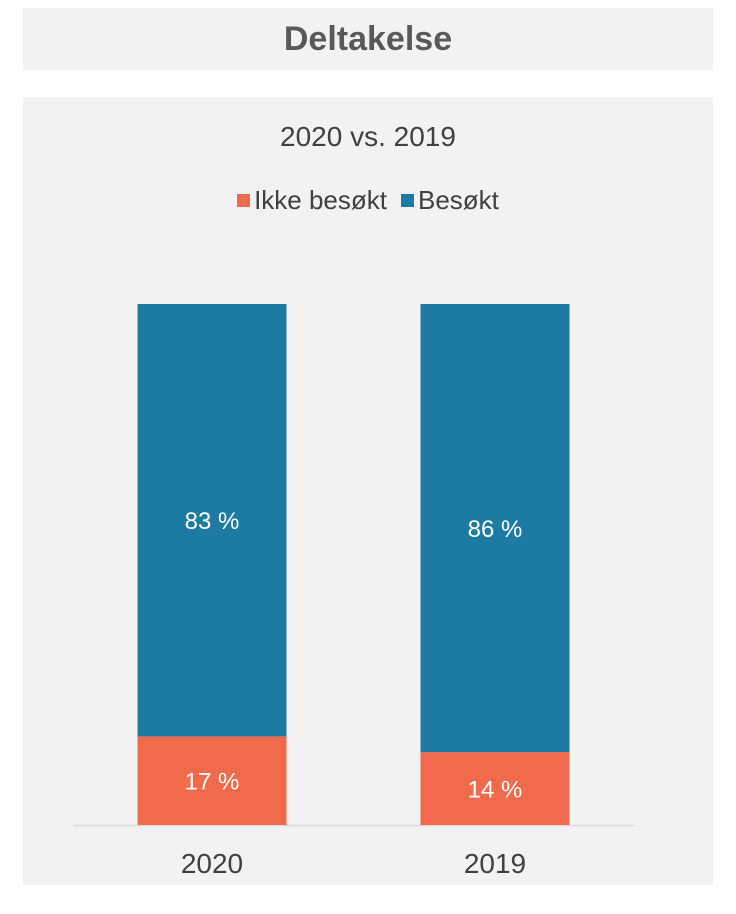 This screenshot has width=736, height=914. I want to click on bar-ikke-besokt-2019, so click(495, 788).